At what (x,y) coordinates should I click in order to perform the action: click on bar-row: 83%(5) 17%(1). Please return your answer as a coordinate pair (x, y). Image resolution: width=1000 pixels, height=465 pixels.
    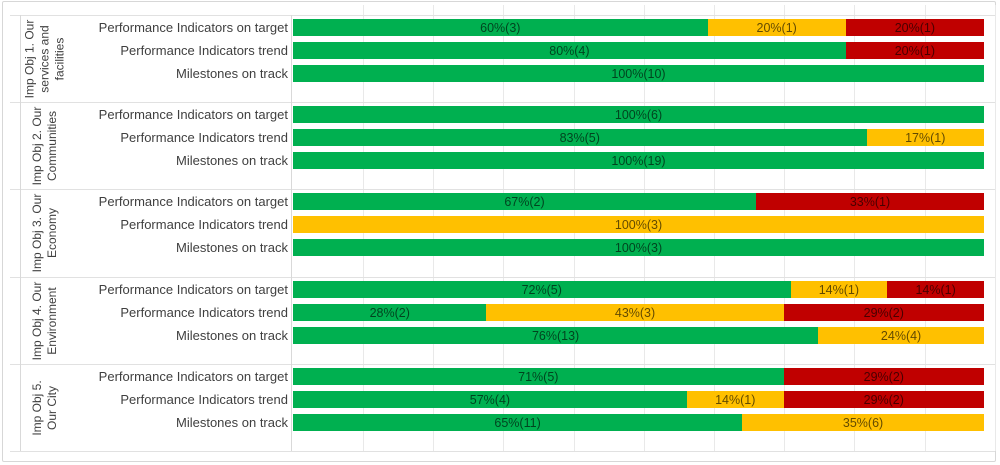
    Looking at the image, I should click on (638, 137).